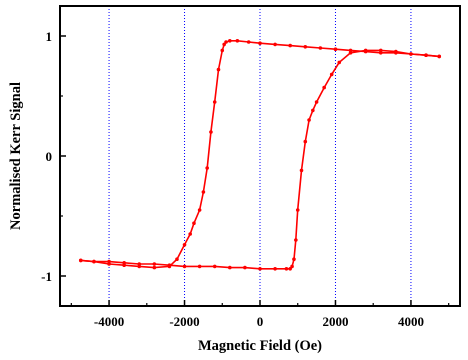 The image size is (468, 360). What do you see at coordinates (16, 156) in the screenshot?
I see `y-axis-title: Normalised Kerr Signal` at bounding box center [16, 156].